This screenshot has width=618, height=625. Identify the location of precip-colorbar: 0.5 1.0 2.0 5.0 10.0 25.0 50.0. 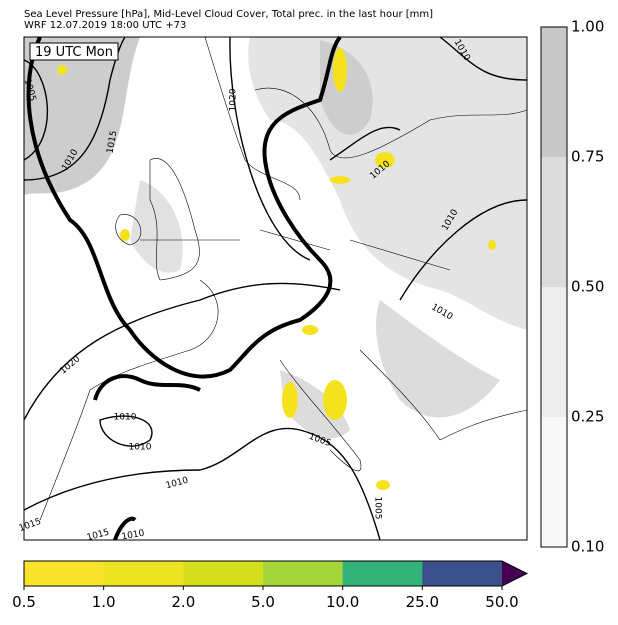
(270, 585).